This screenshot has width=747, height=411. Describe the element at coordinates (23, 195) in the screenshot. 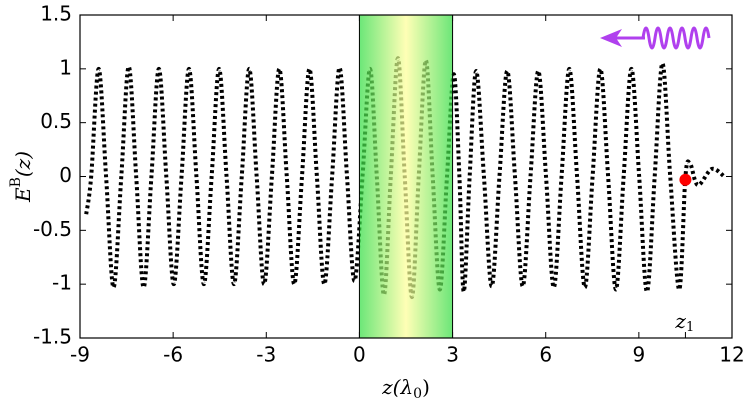

I see `y-label-part: E` at that location.